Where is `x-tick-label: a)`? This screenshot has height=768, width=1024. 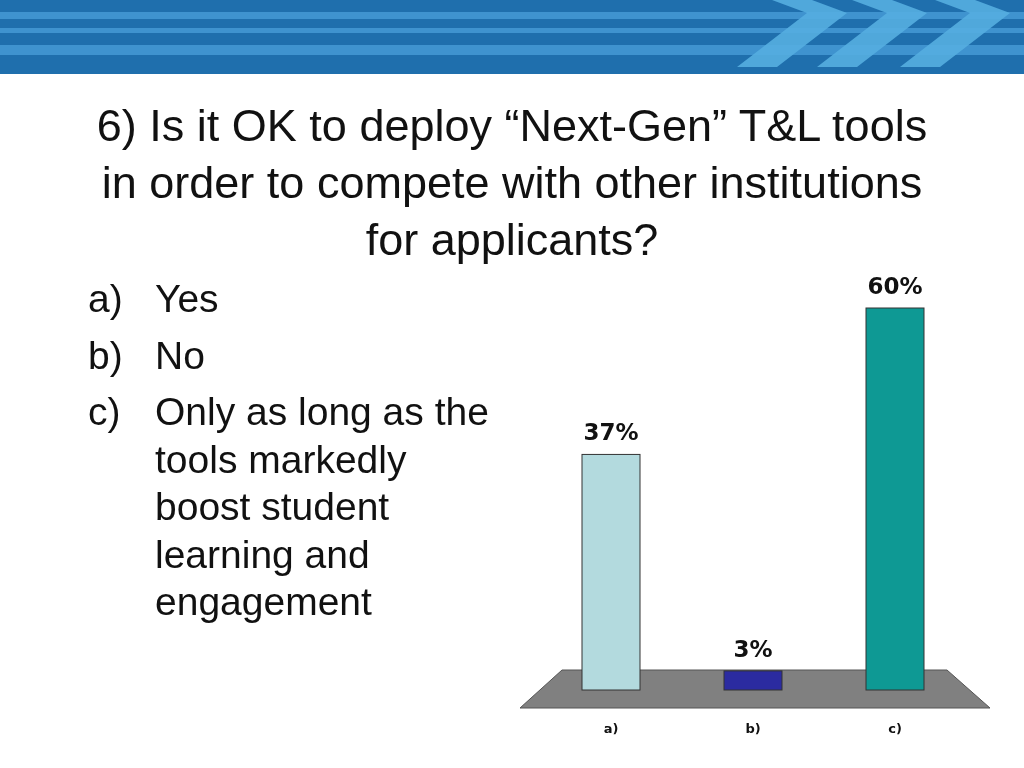 x-tick-label: a) is located at coordinates (611, 728).